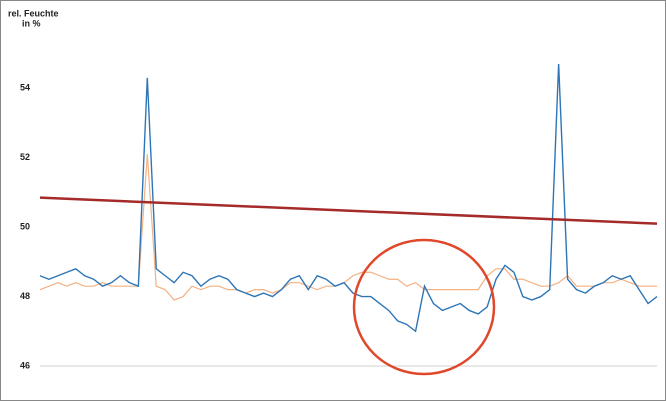 The height and width of the screenshot is (401, 666). I want to click on y-tick-label: 50, so click(25, 227).